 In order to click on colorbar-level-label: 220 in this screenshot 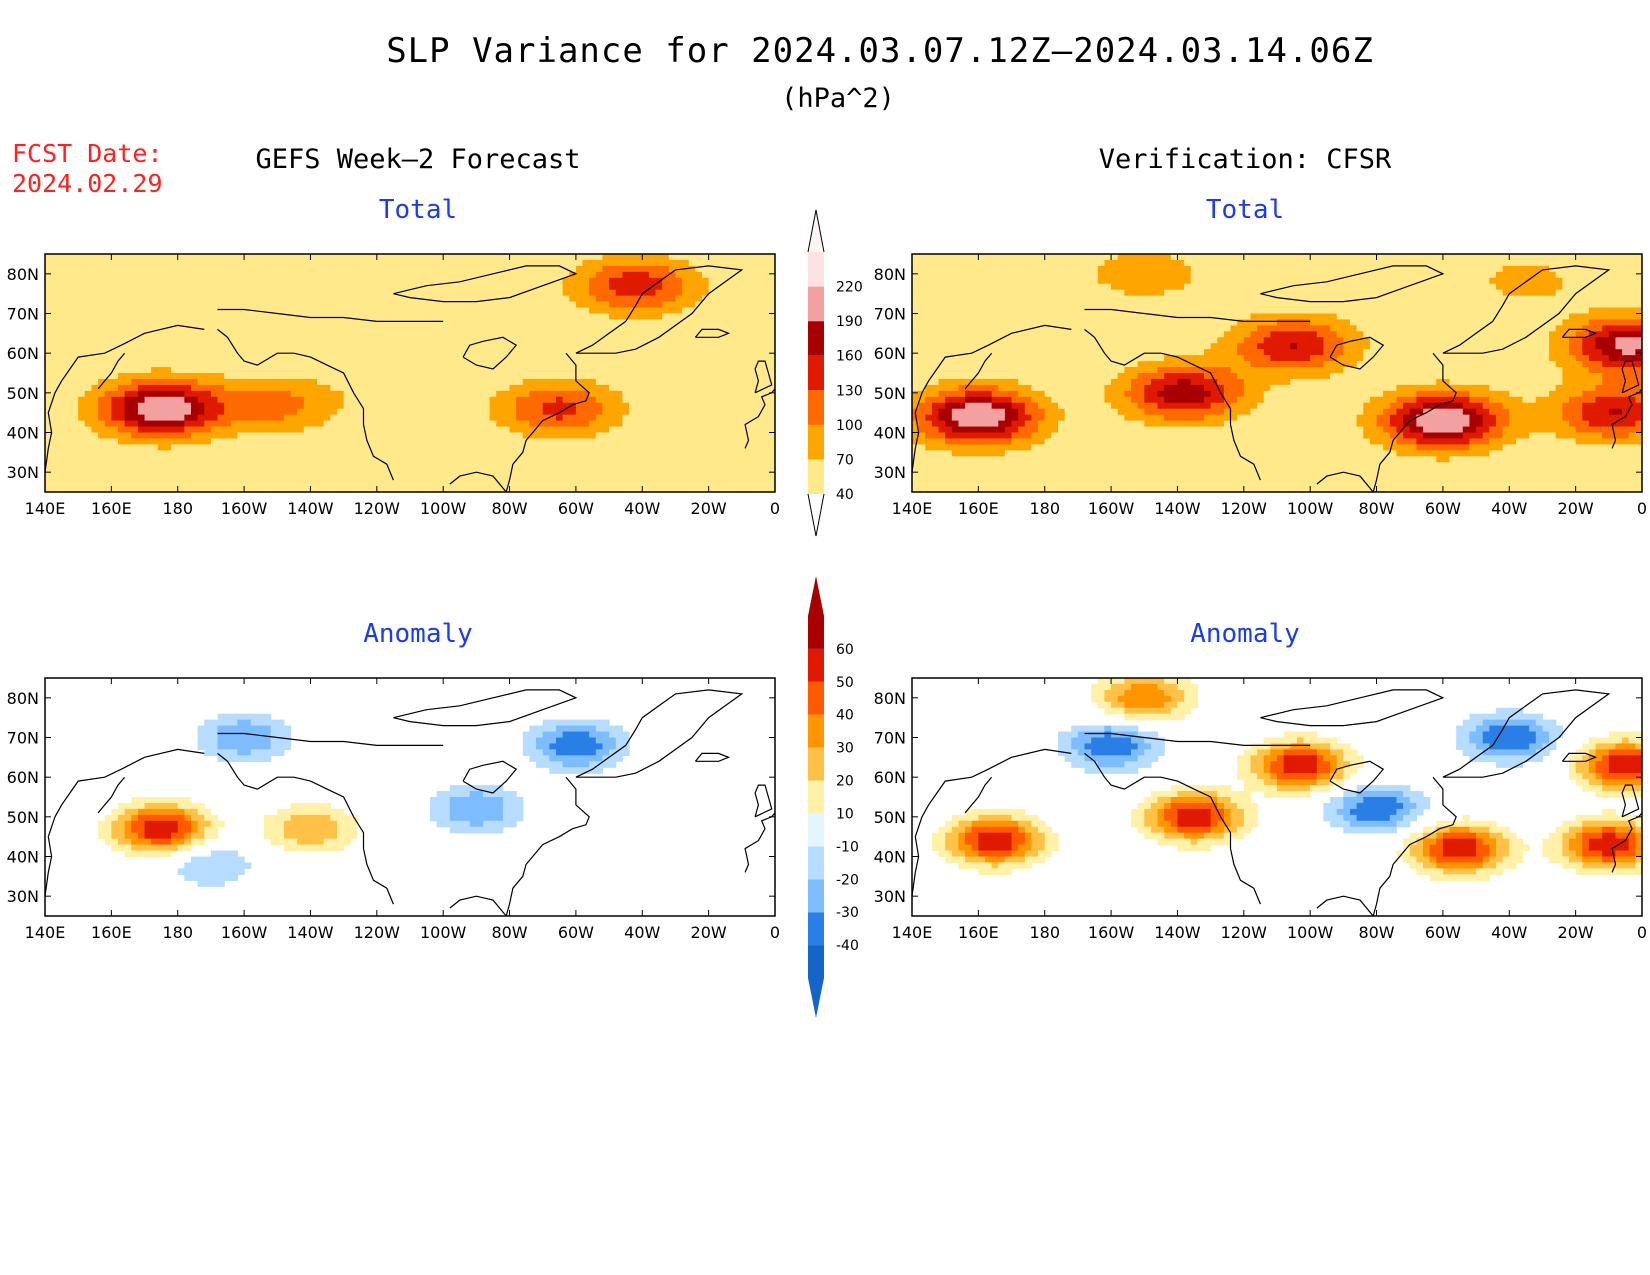, I will do `click(849, 288)`.